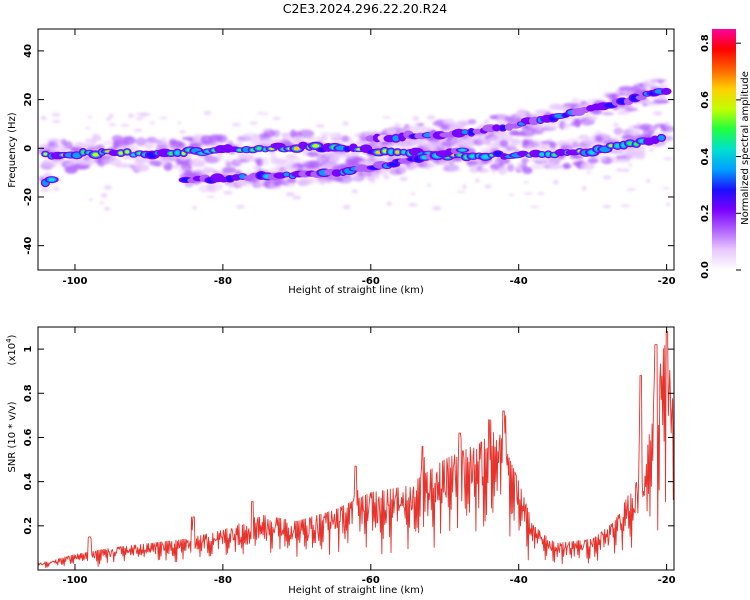 This screenshot has width=750, height=600. I want to click on spectrogram-x-label: Height of straight line (km), so click(356, 290).